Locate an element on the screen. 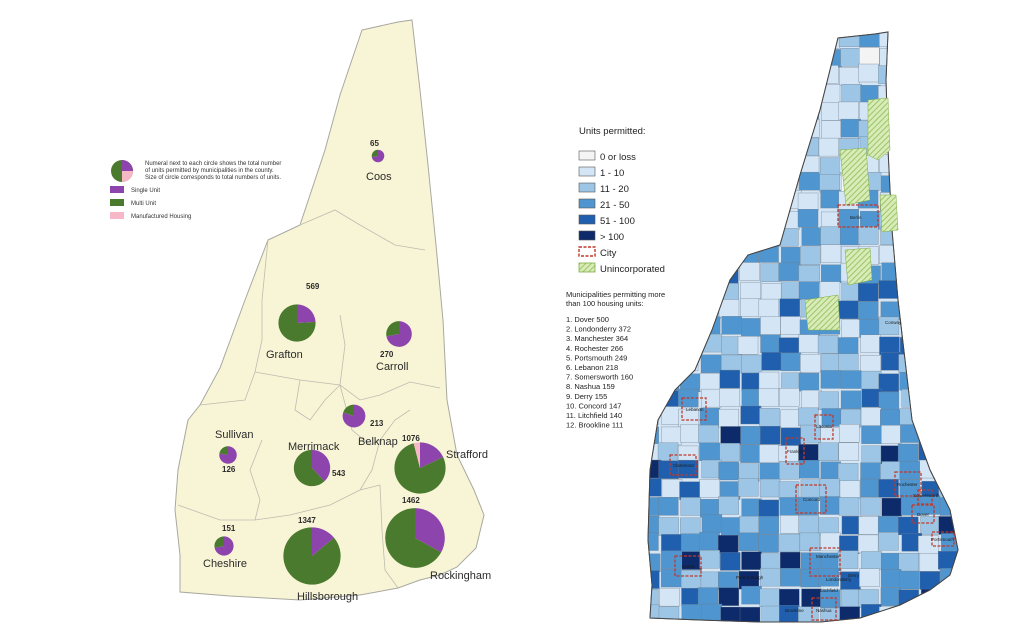 Image resolution: width=1024 pixels, height=634 pixels. city-outline-portsmouth is located at coordinates (943, 539).